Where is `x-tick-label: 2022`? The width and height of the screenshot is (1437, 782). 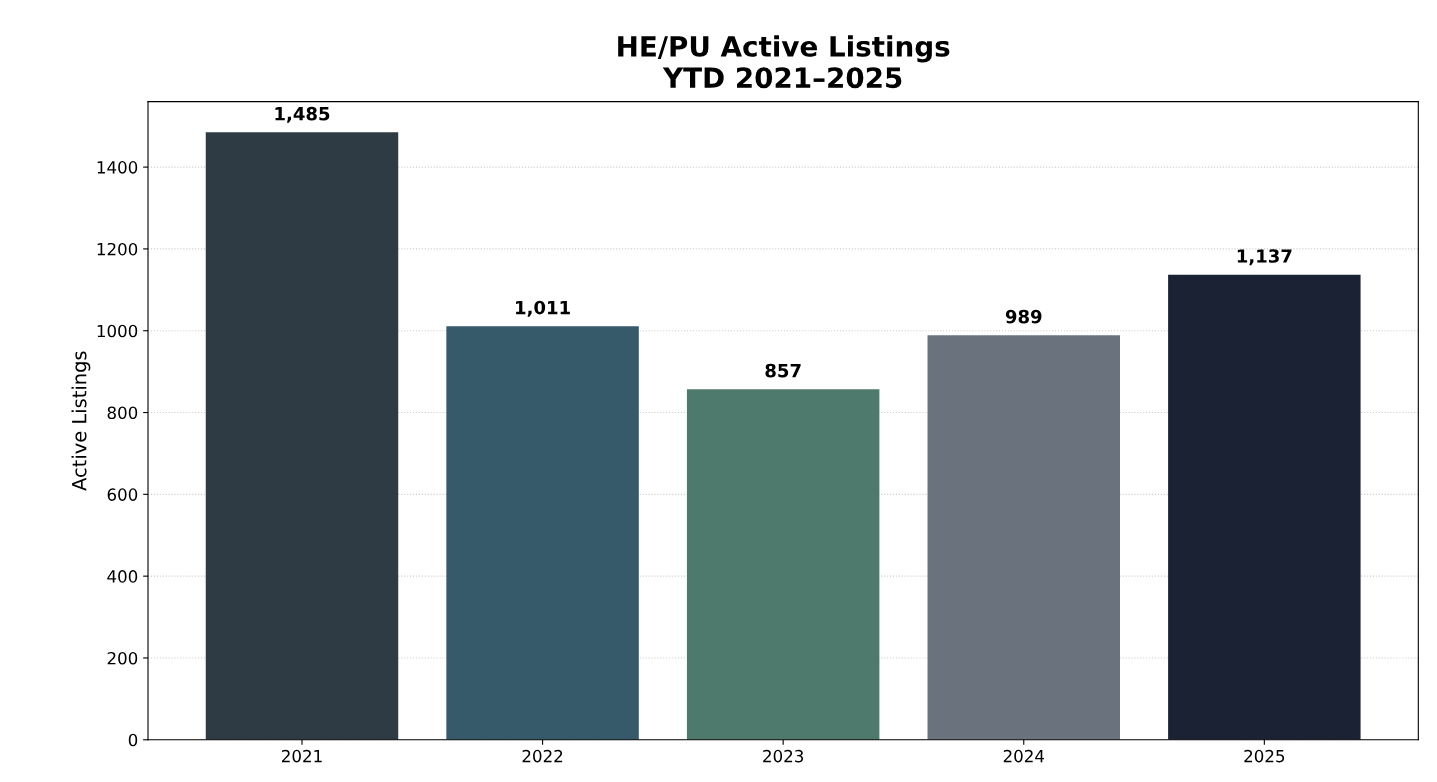
x-tick-label: 2022 is located at coordinates (542, 756).